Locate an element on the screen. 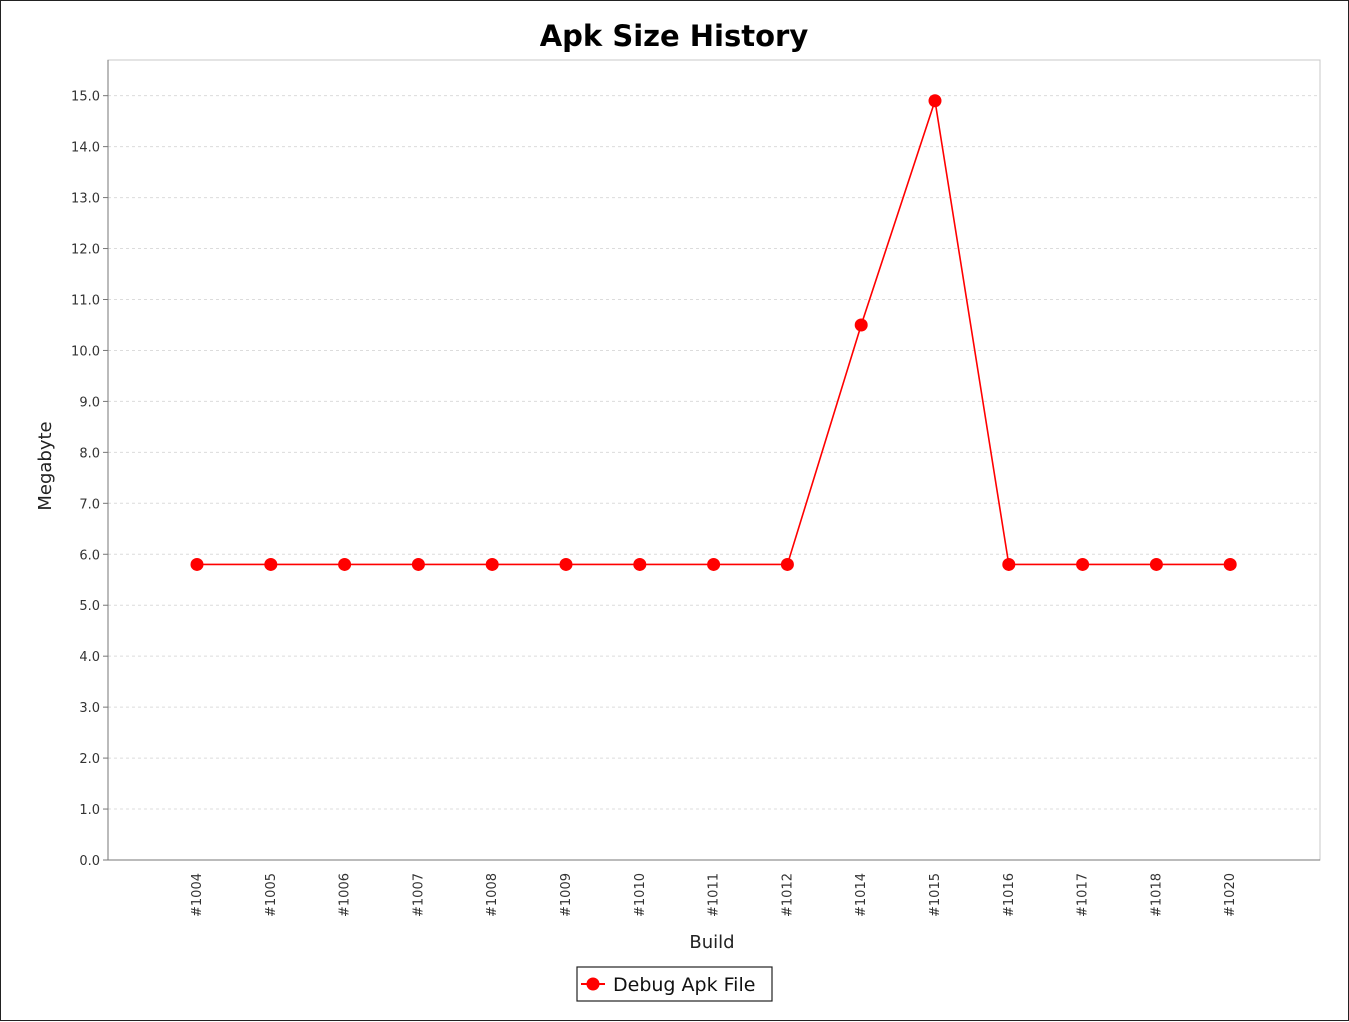 The height and width of the screenshot is (1022, 1349). legend-label-debug-apk-file: Debug Apk File is located at coordinates (684, 985).